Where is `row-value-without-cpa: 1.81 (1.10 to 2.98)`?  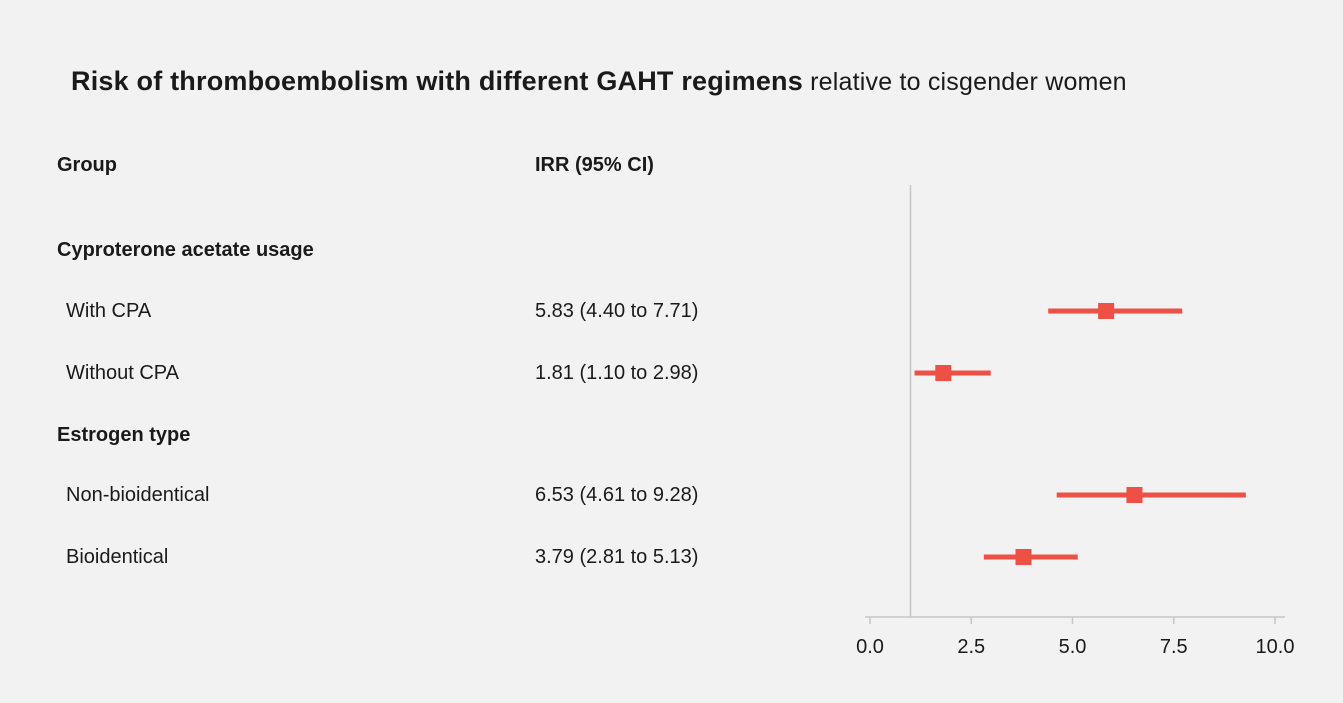
row-value-without-cpa: 1.81 (1.10 to 2.98) is located at coordinates (617, 373).